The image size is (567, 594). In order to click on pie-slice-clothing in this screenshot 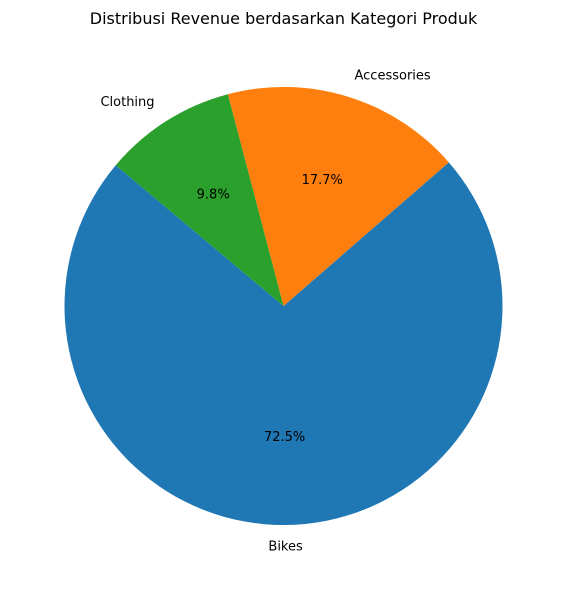, I will do `click(199, 200)`.